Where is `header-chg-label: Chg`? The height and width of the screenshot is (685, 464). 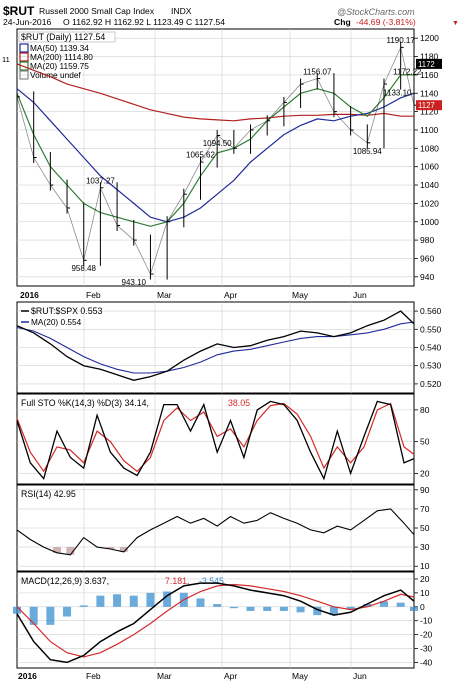 header-chg-label: Chg is located at coordinates (342, 22).